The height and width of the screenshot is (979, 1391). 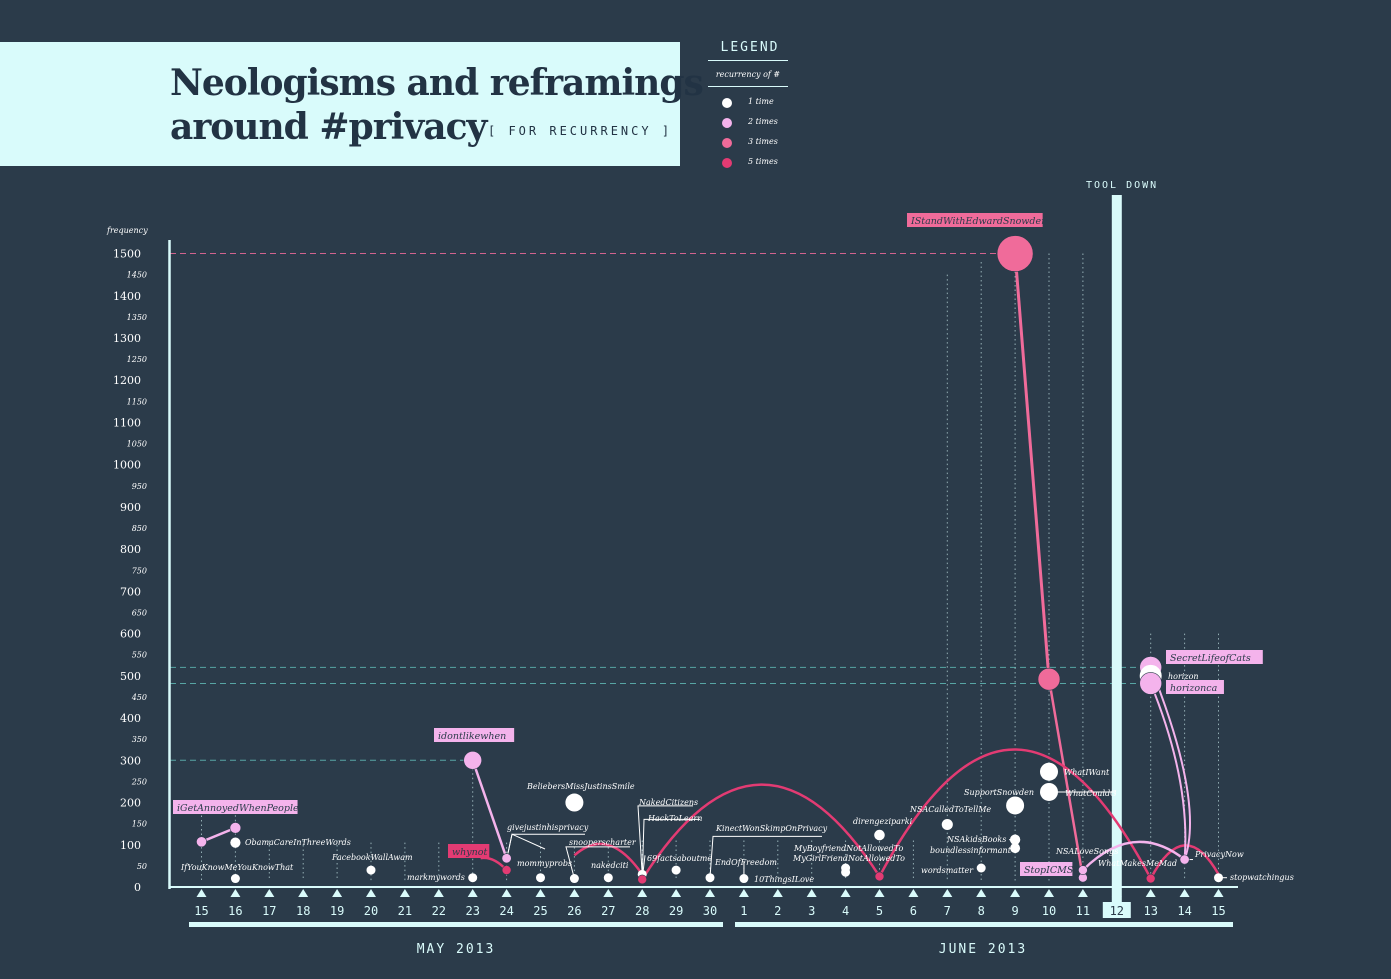 I want to click on y-tick-minor: 350, so click(x=139, y=739).